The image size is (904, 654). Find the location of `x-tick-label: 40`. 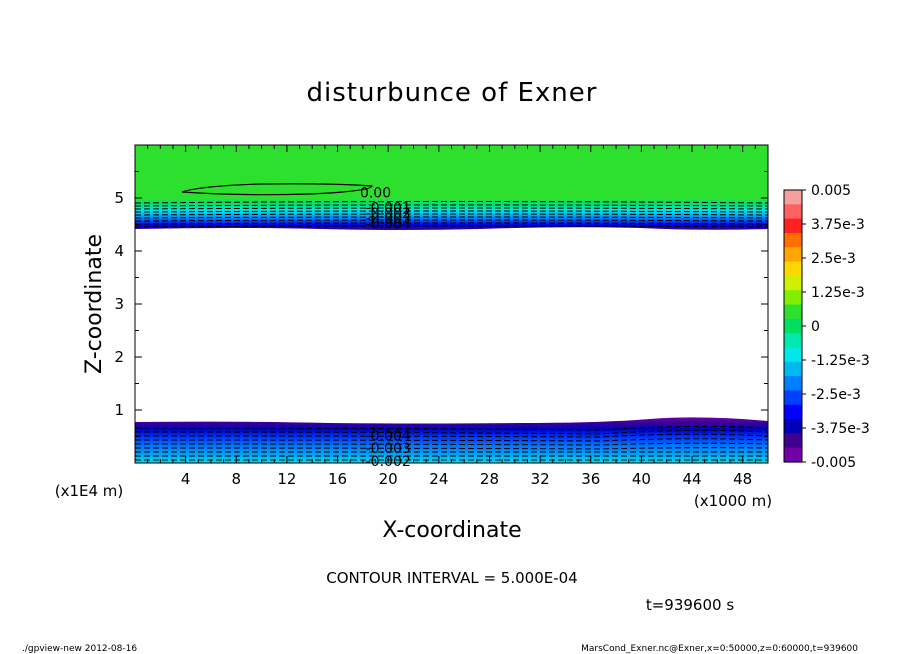

x-tick-label: 40 is located at coordinates (641, 479).